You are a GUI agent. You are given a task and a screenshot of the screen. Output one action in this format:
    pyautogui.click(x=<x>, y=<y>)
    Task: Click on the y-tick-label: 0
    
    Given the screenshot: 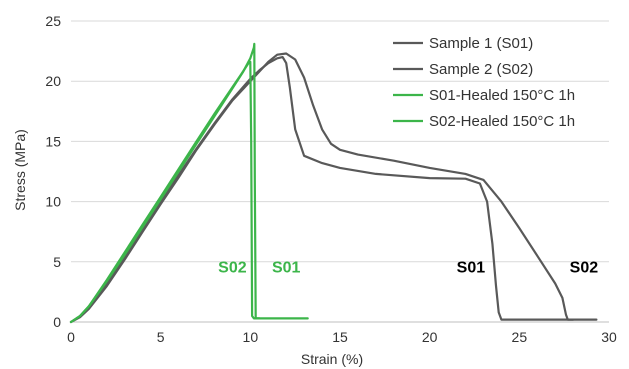 What is the action you would take?
    pyautogui.click(x=57, y=322)
    